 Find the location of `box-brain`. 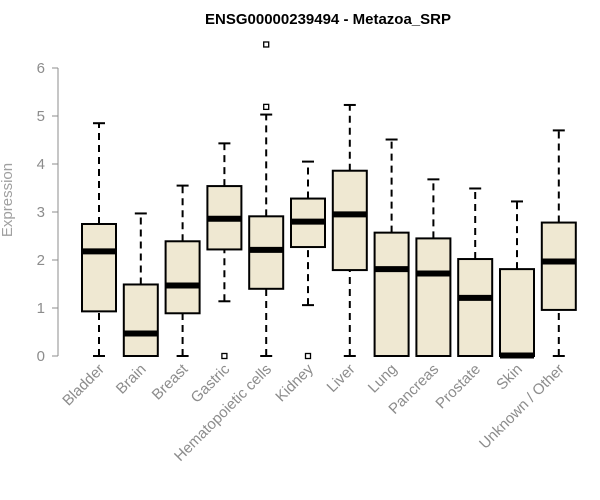

box-brain is located at coordinates (140, 285).